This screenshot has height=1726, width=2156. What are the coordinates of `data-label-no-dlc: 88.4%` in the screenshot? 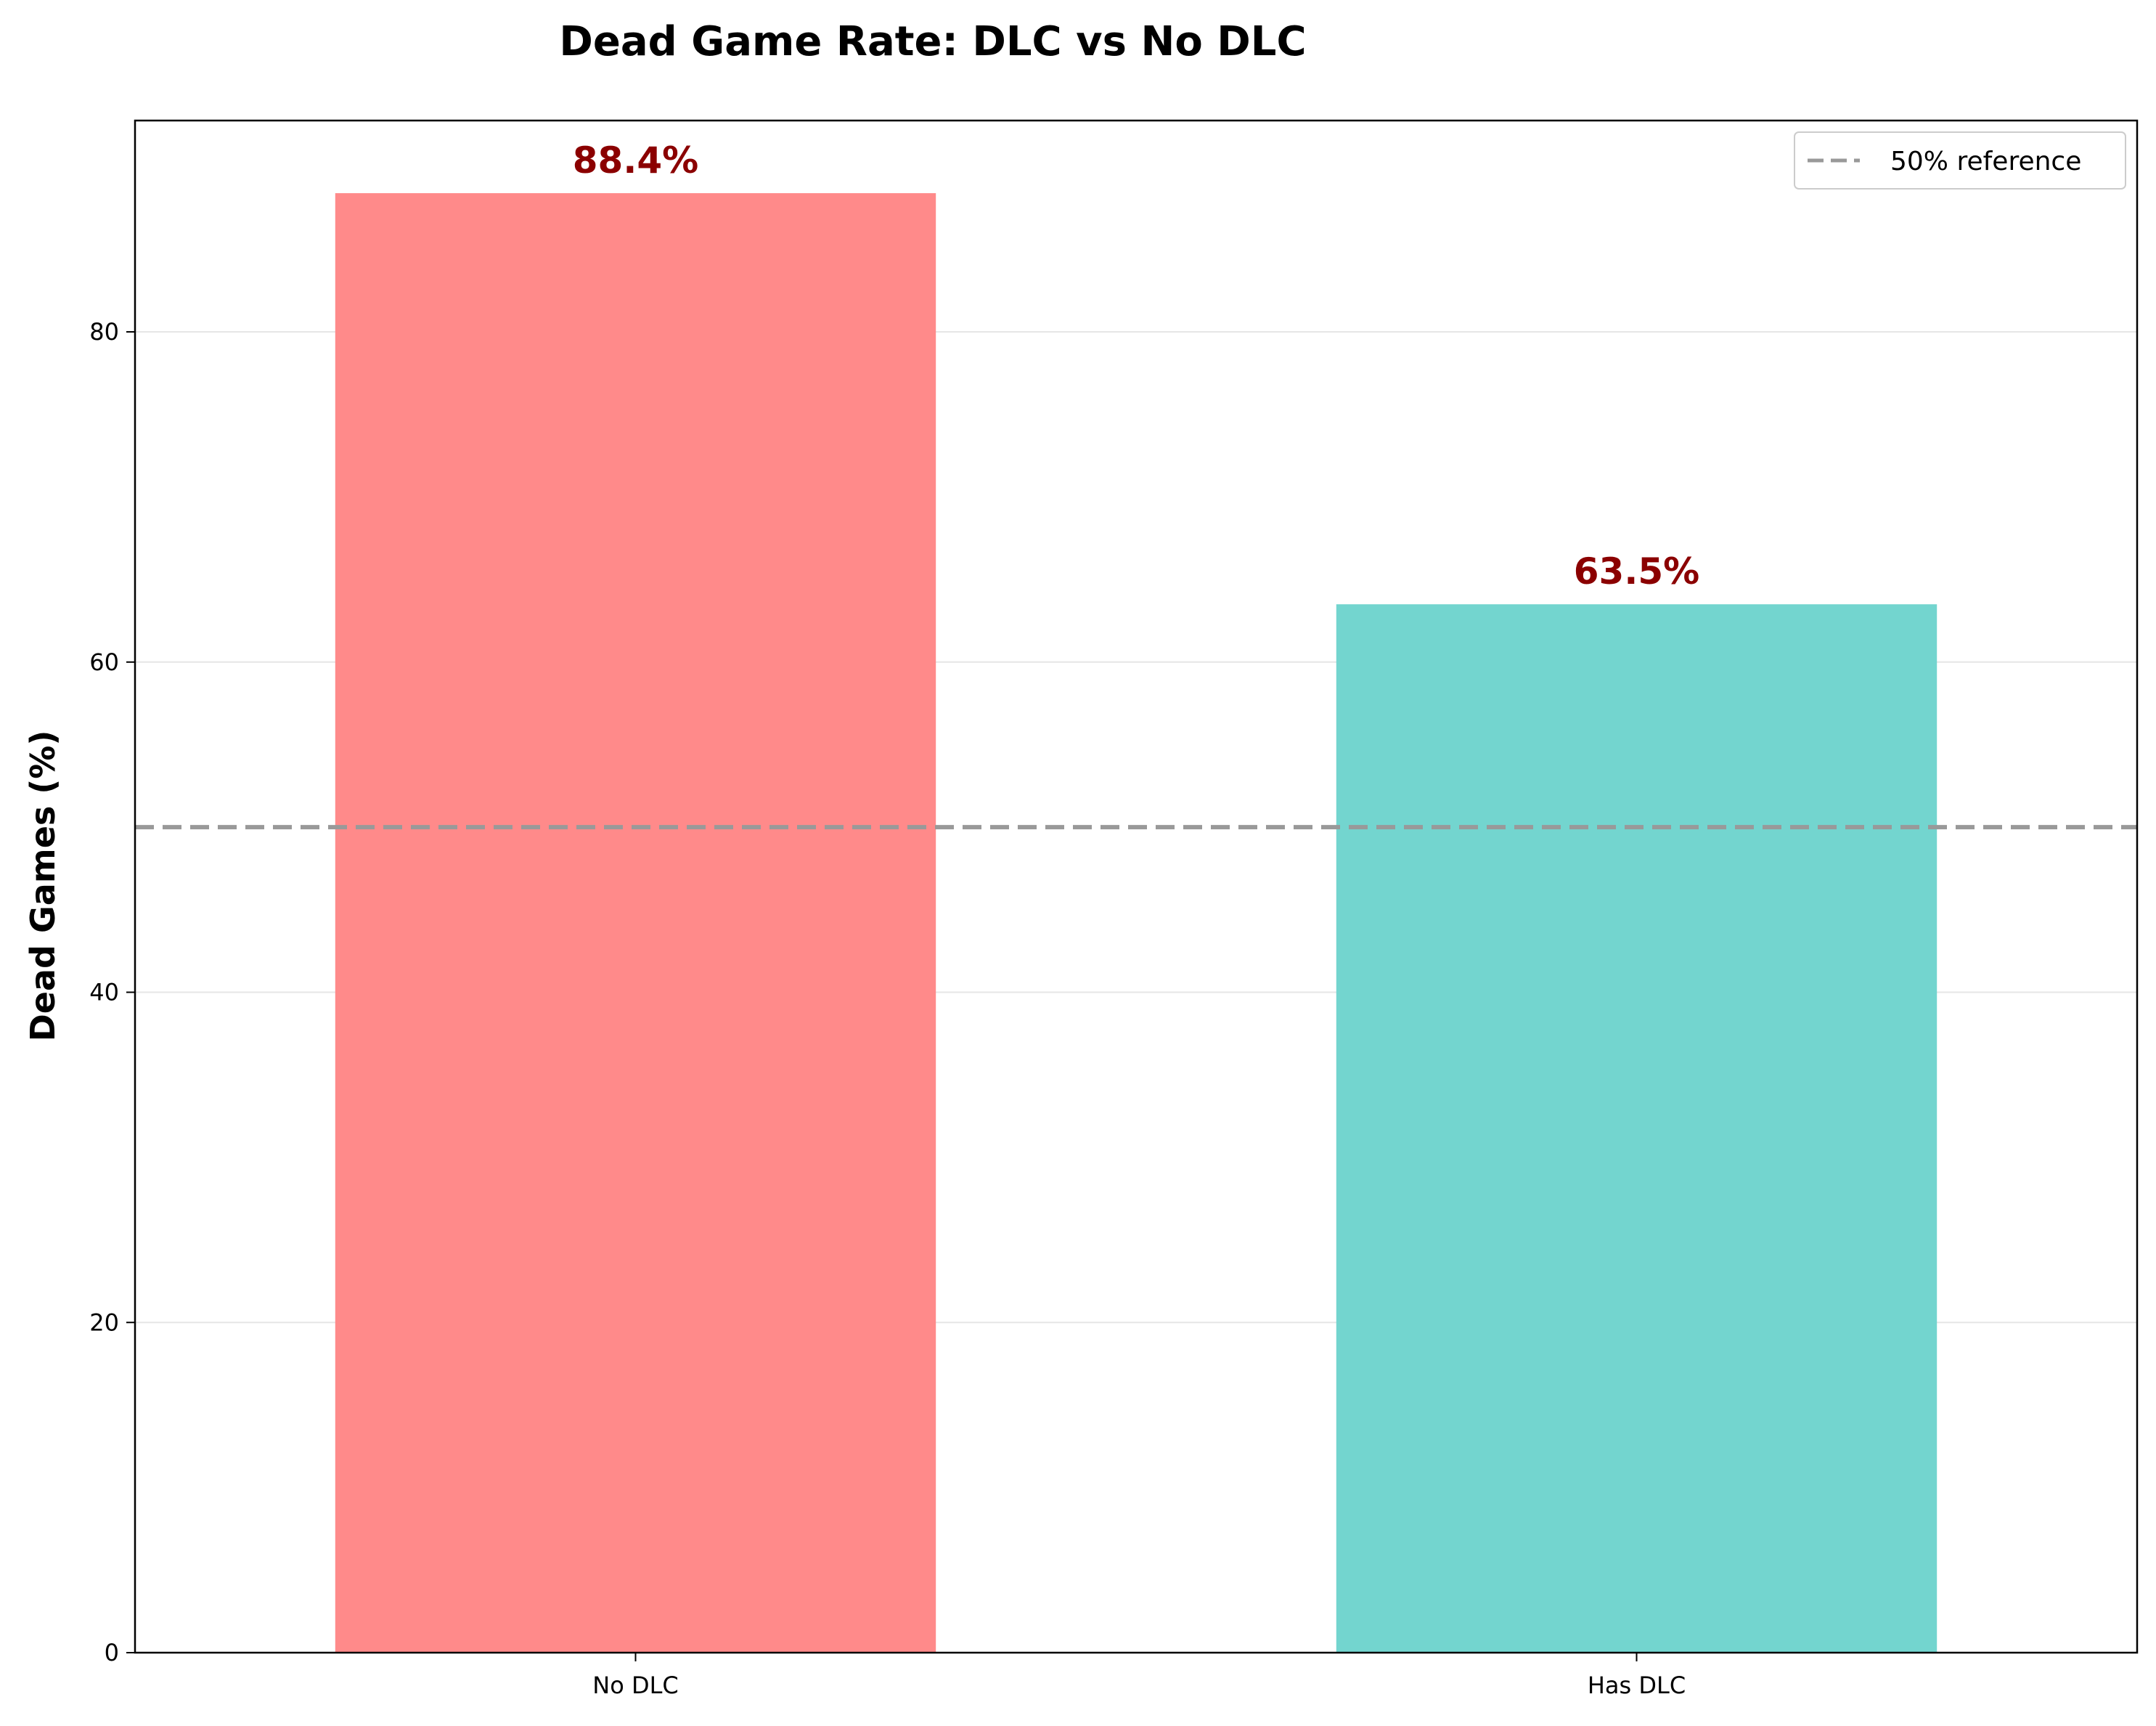 It's located at (636, 160).